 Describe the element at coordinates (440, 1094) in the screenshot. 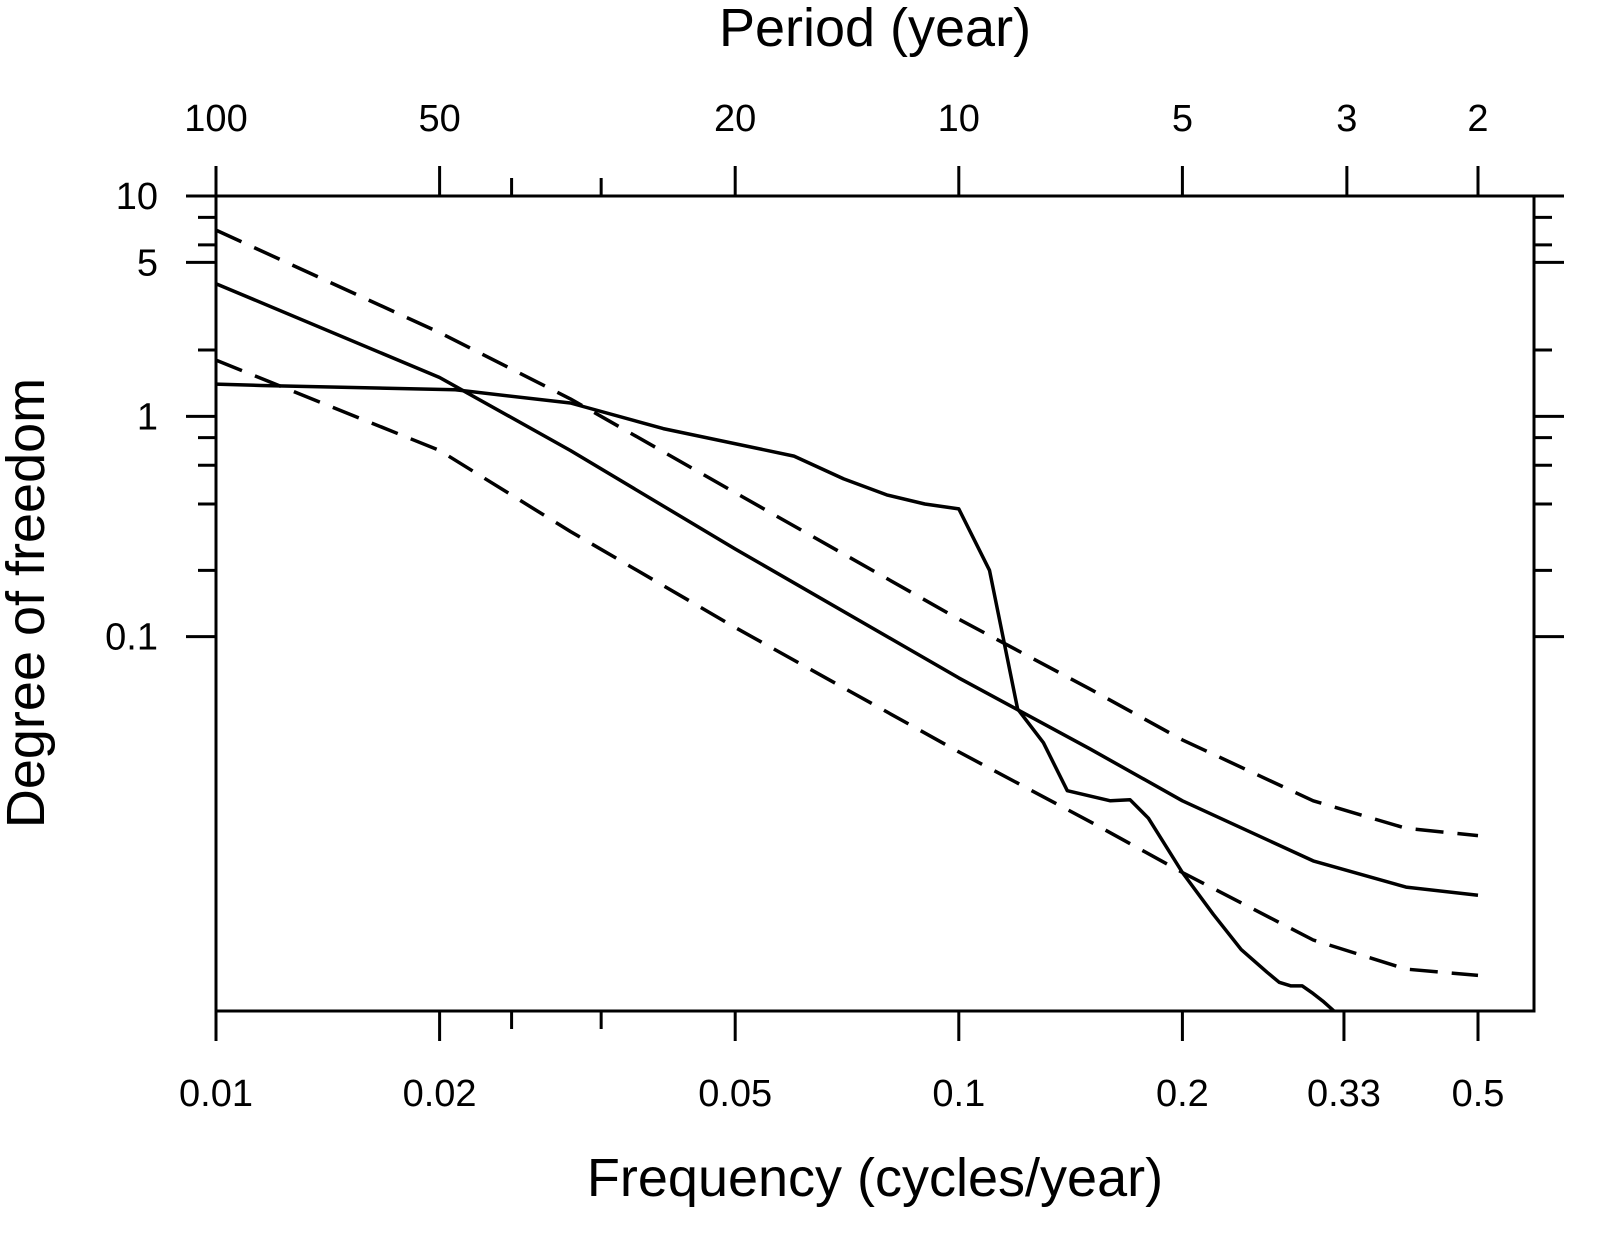

I see `x-tick-label: 0.02` at that location.